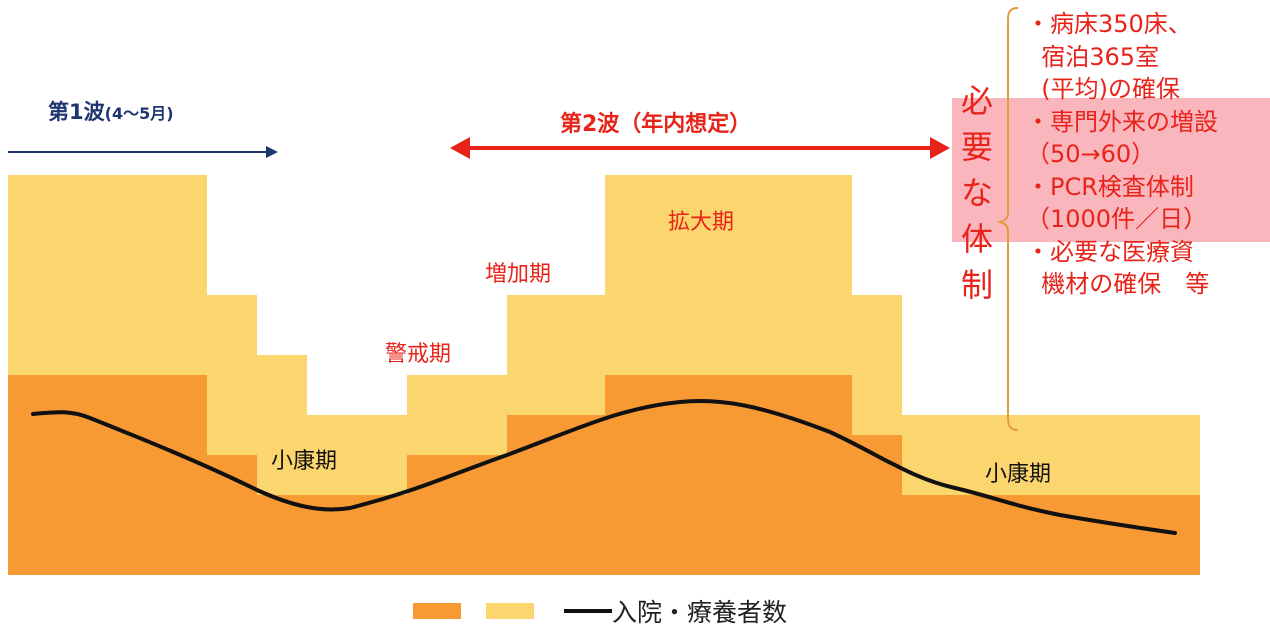 This screenshot has width=1270, height=630. I want to click on phase-label-shoukou-second: 小康期, so click(1018, 474).